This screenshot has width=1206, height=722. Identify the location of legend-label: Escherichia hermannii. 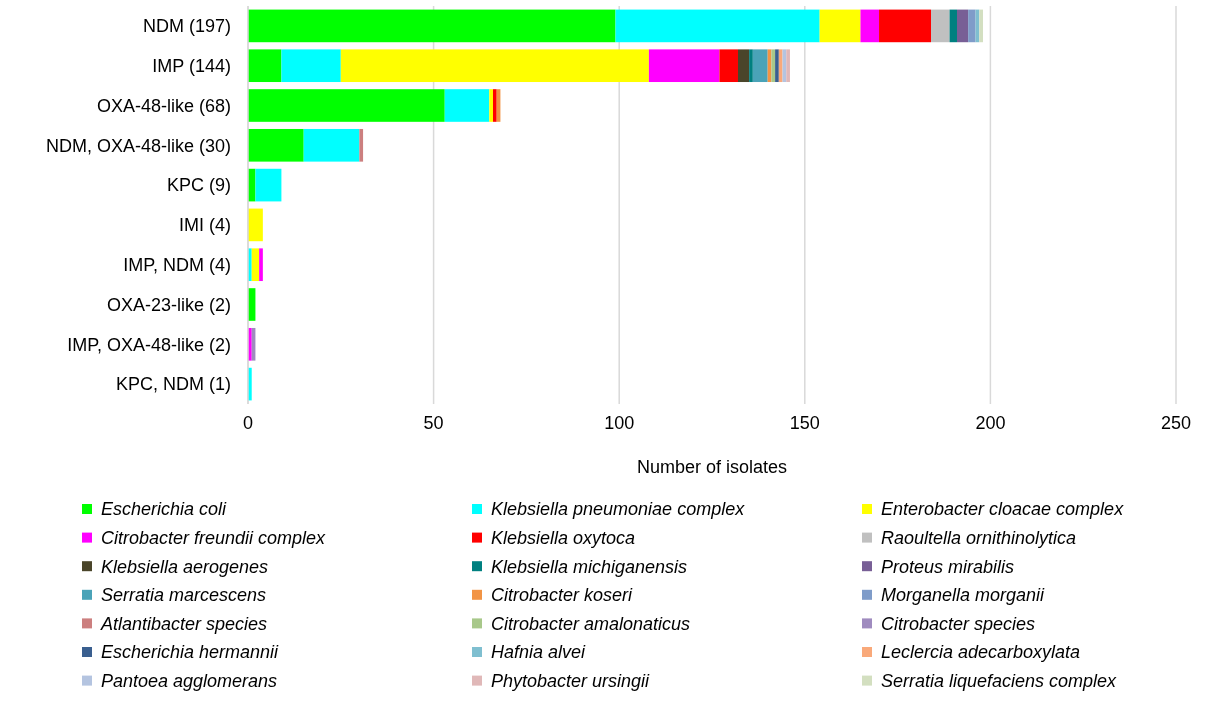
(190, 652).